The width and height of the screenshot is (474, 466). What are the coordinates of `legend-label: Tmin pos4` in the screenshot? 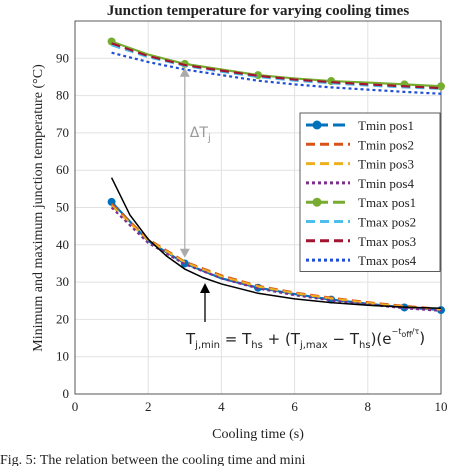 It's located at (386, 183).